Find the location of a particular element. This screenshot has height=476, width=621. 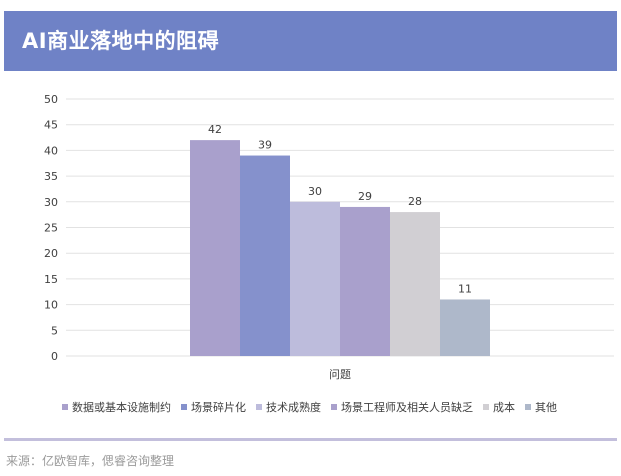

data-label: 42 is located at coordinates (215, 129).